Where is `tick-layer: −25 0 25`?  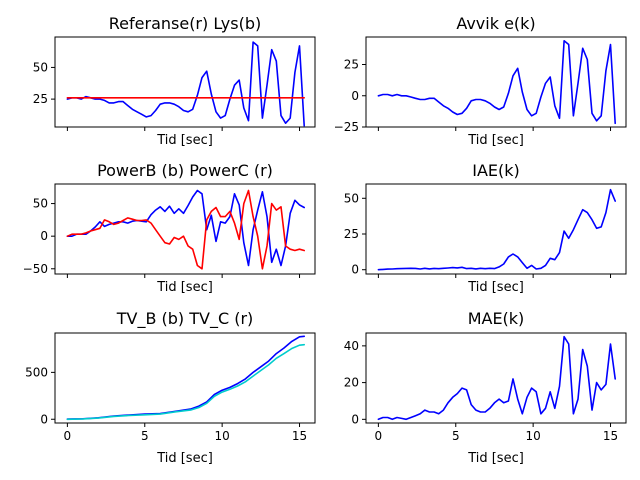
tick-layer: −25 0 25 is located at coordinates (473, 96).